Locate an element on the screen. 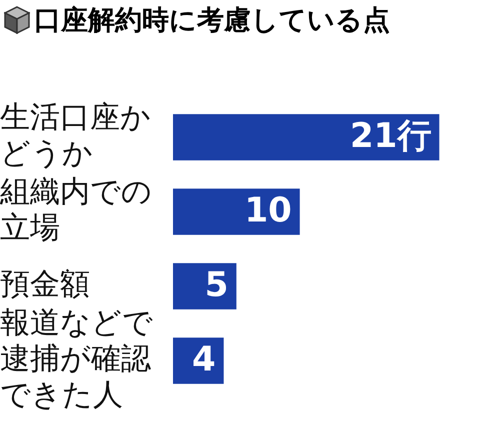 The height and width of the screenshot is (440, 500). data-label: 4 is located at coordinates (204, 360).